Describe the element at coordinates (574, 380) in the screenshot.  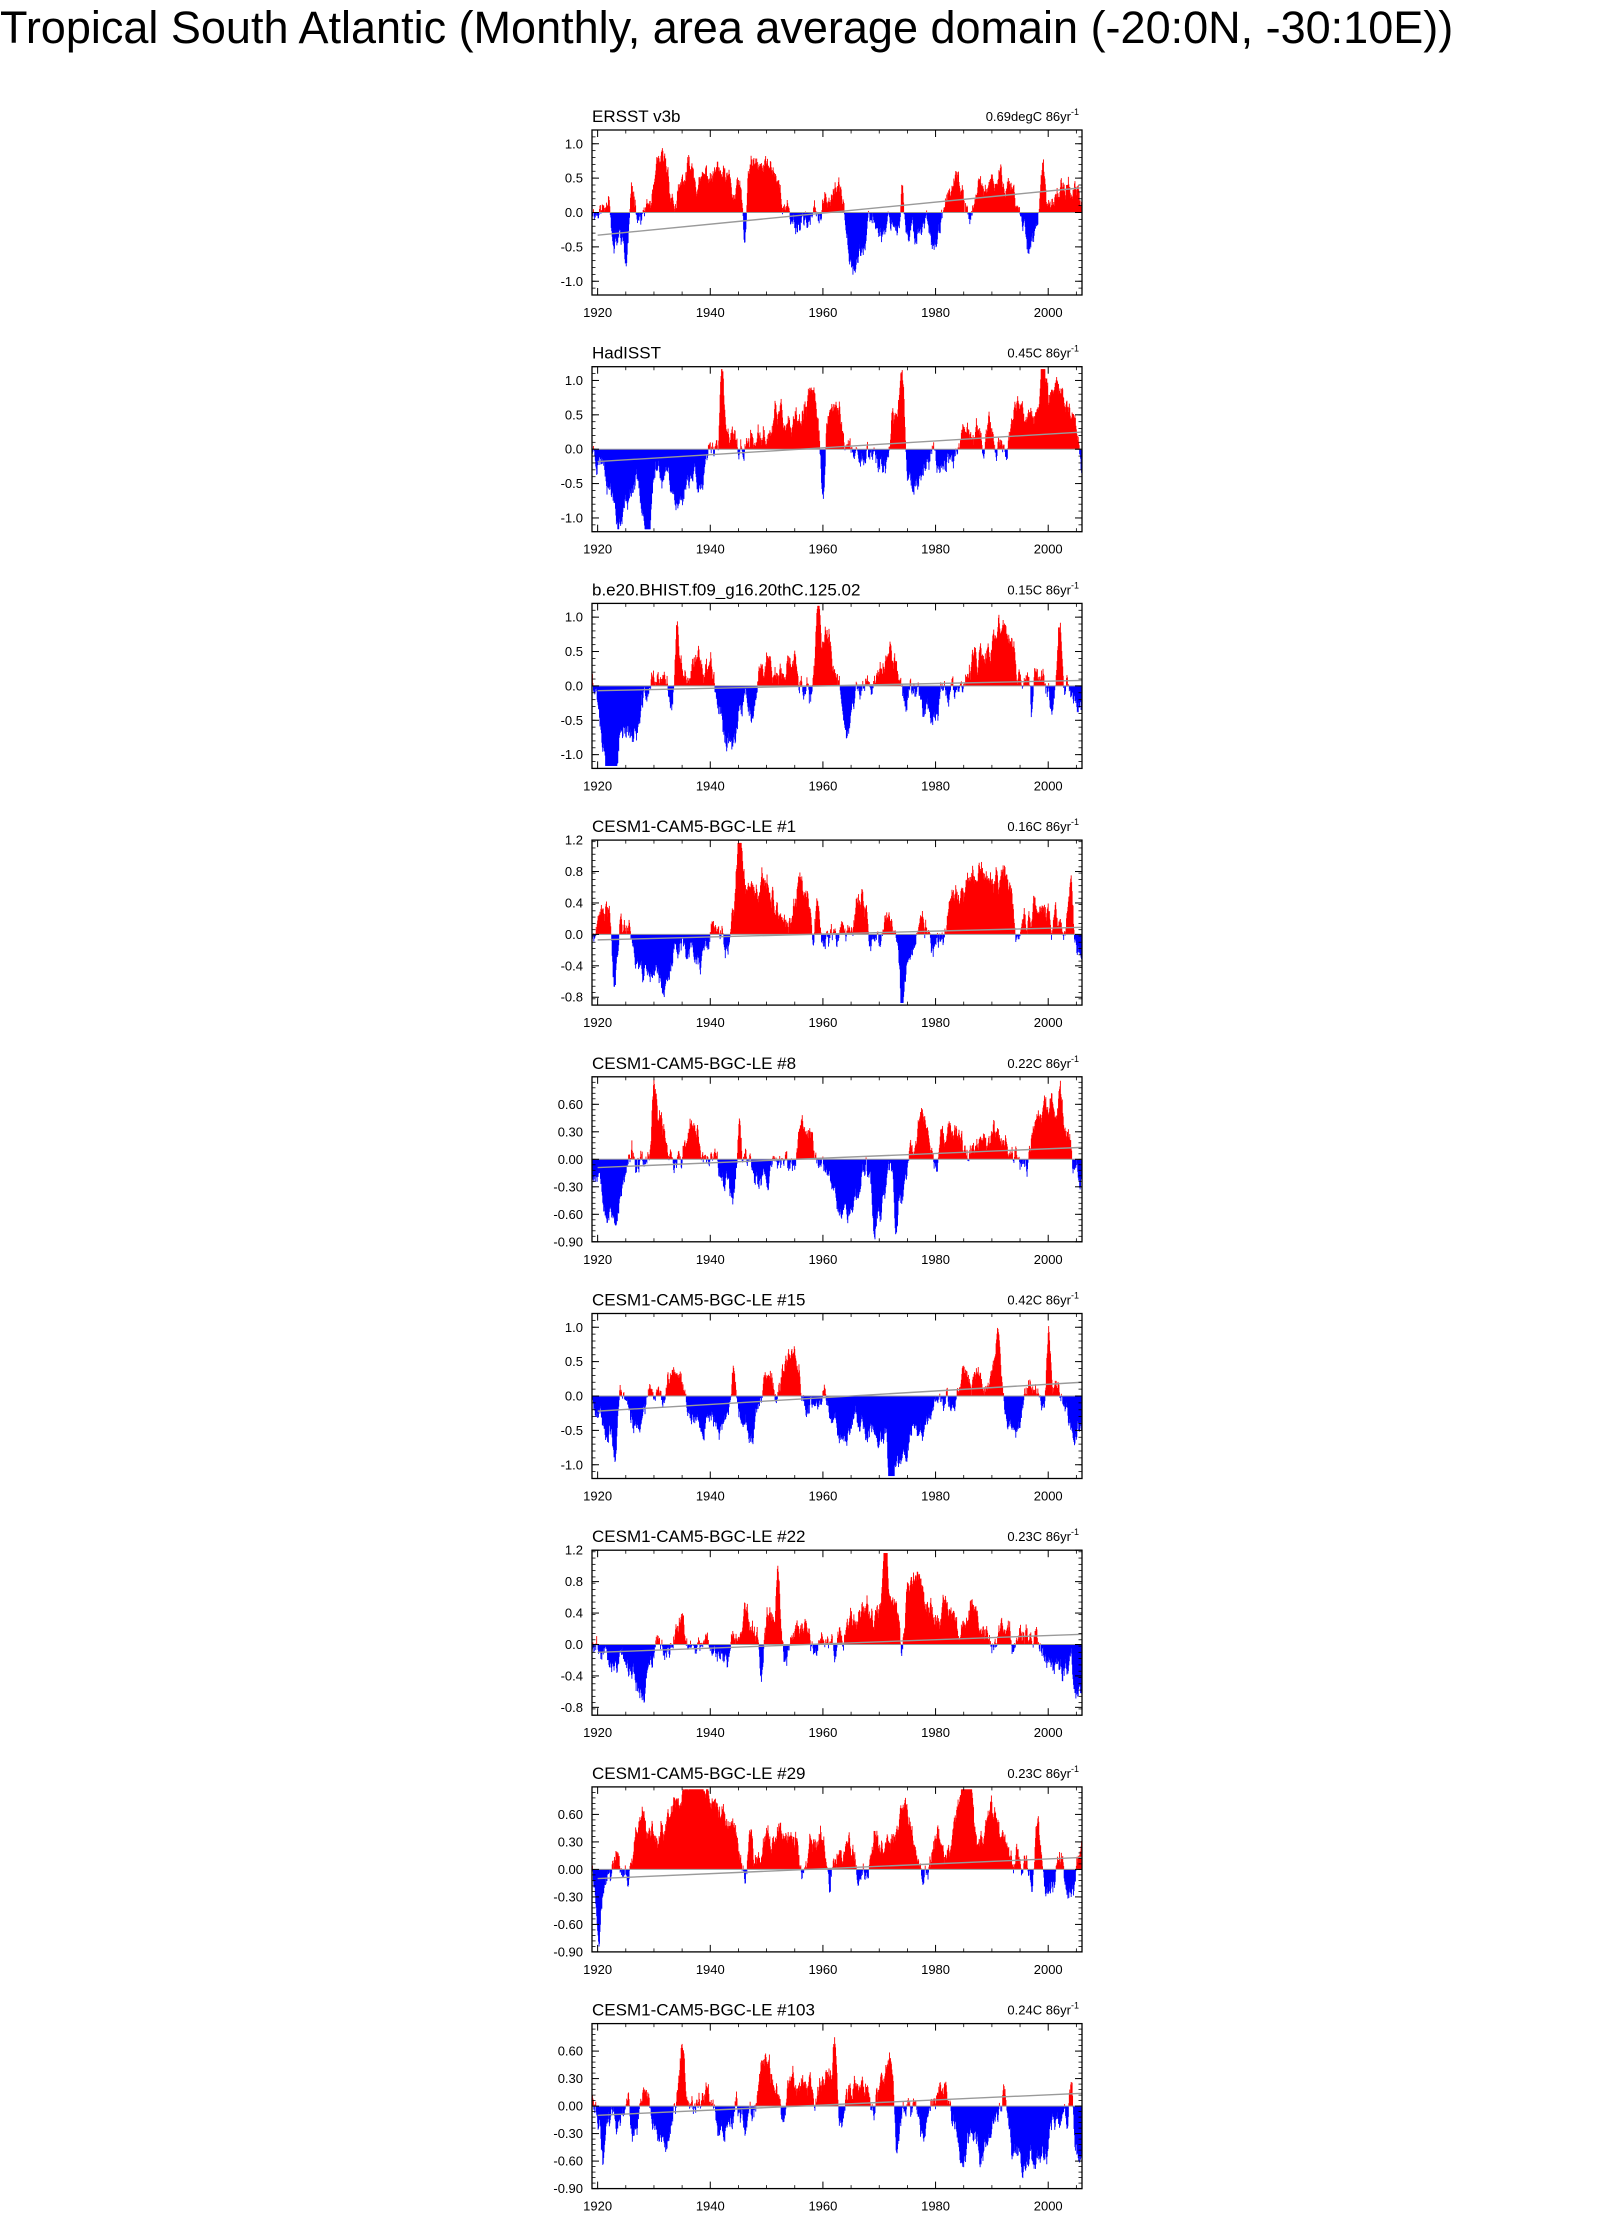
I see `y-tick-label: 1.0` at that location.